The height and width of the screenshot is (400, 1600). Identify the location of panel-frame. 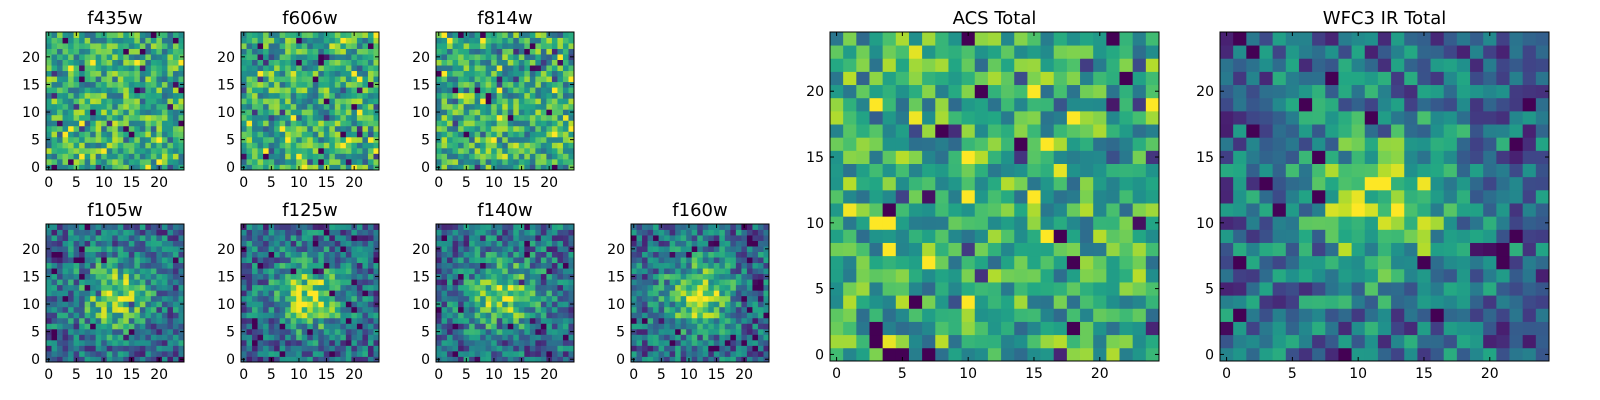
(505, 293).